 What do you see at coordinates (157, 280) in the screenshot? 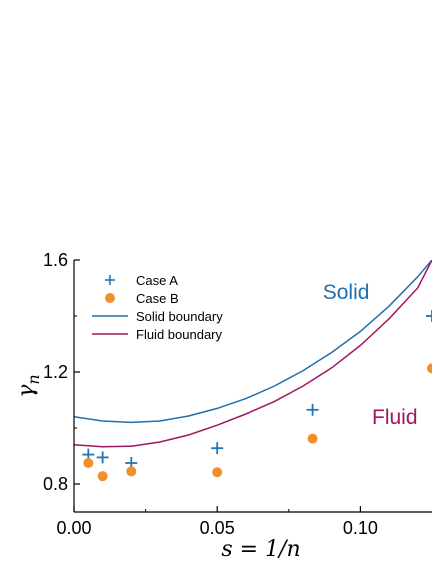
I see `legend-label: Case A` at bounding box center [157, 280].